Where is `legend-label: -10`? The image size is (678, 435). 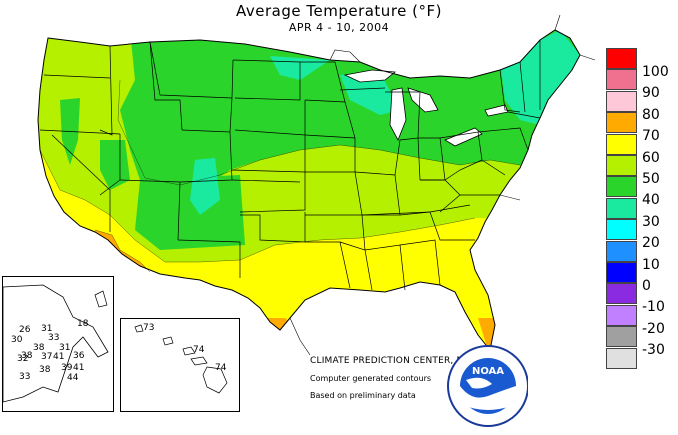
legend-label: -10 is located at coordinates (653, 307).